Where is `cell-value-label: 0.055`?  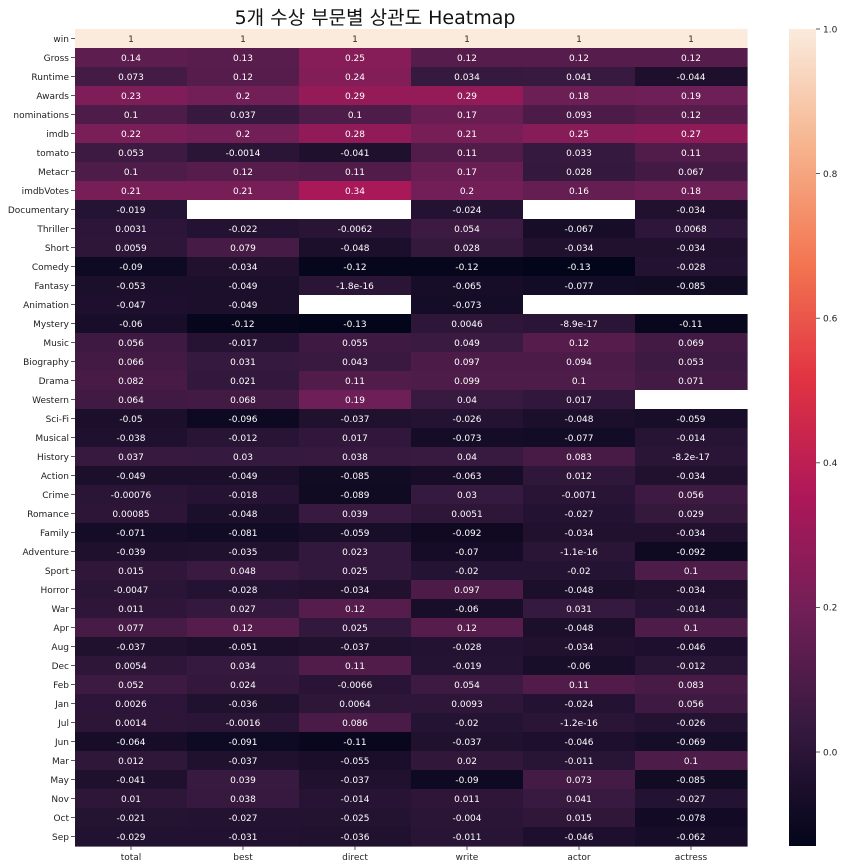 cell-value-label: 0.055 is located at coordinates (355, 344).